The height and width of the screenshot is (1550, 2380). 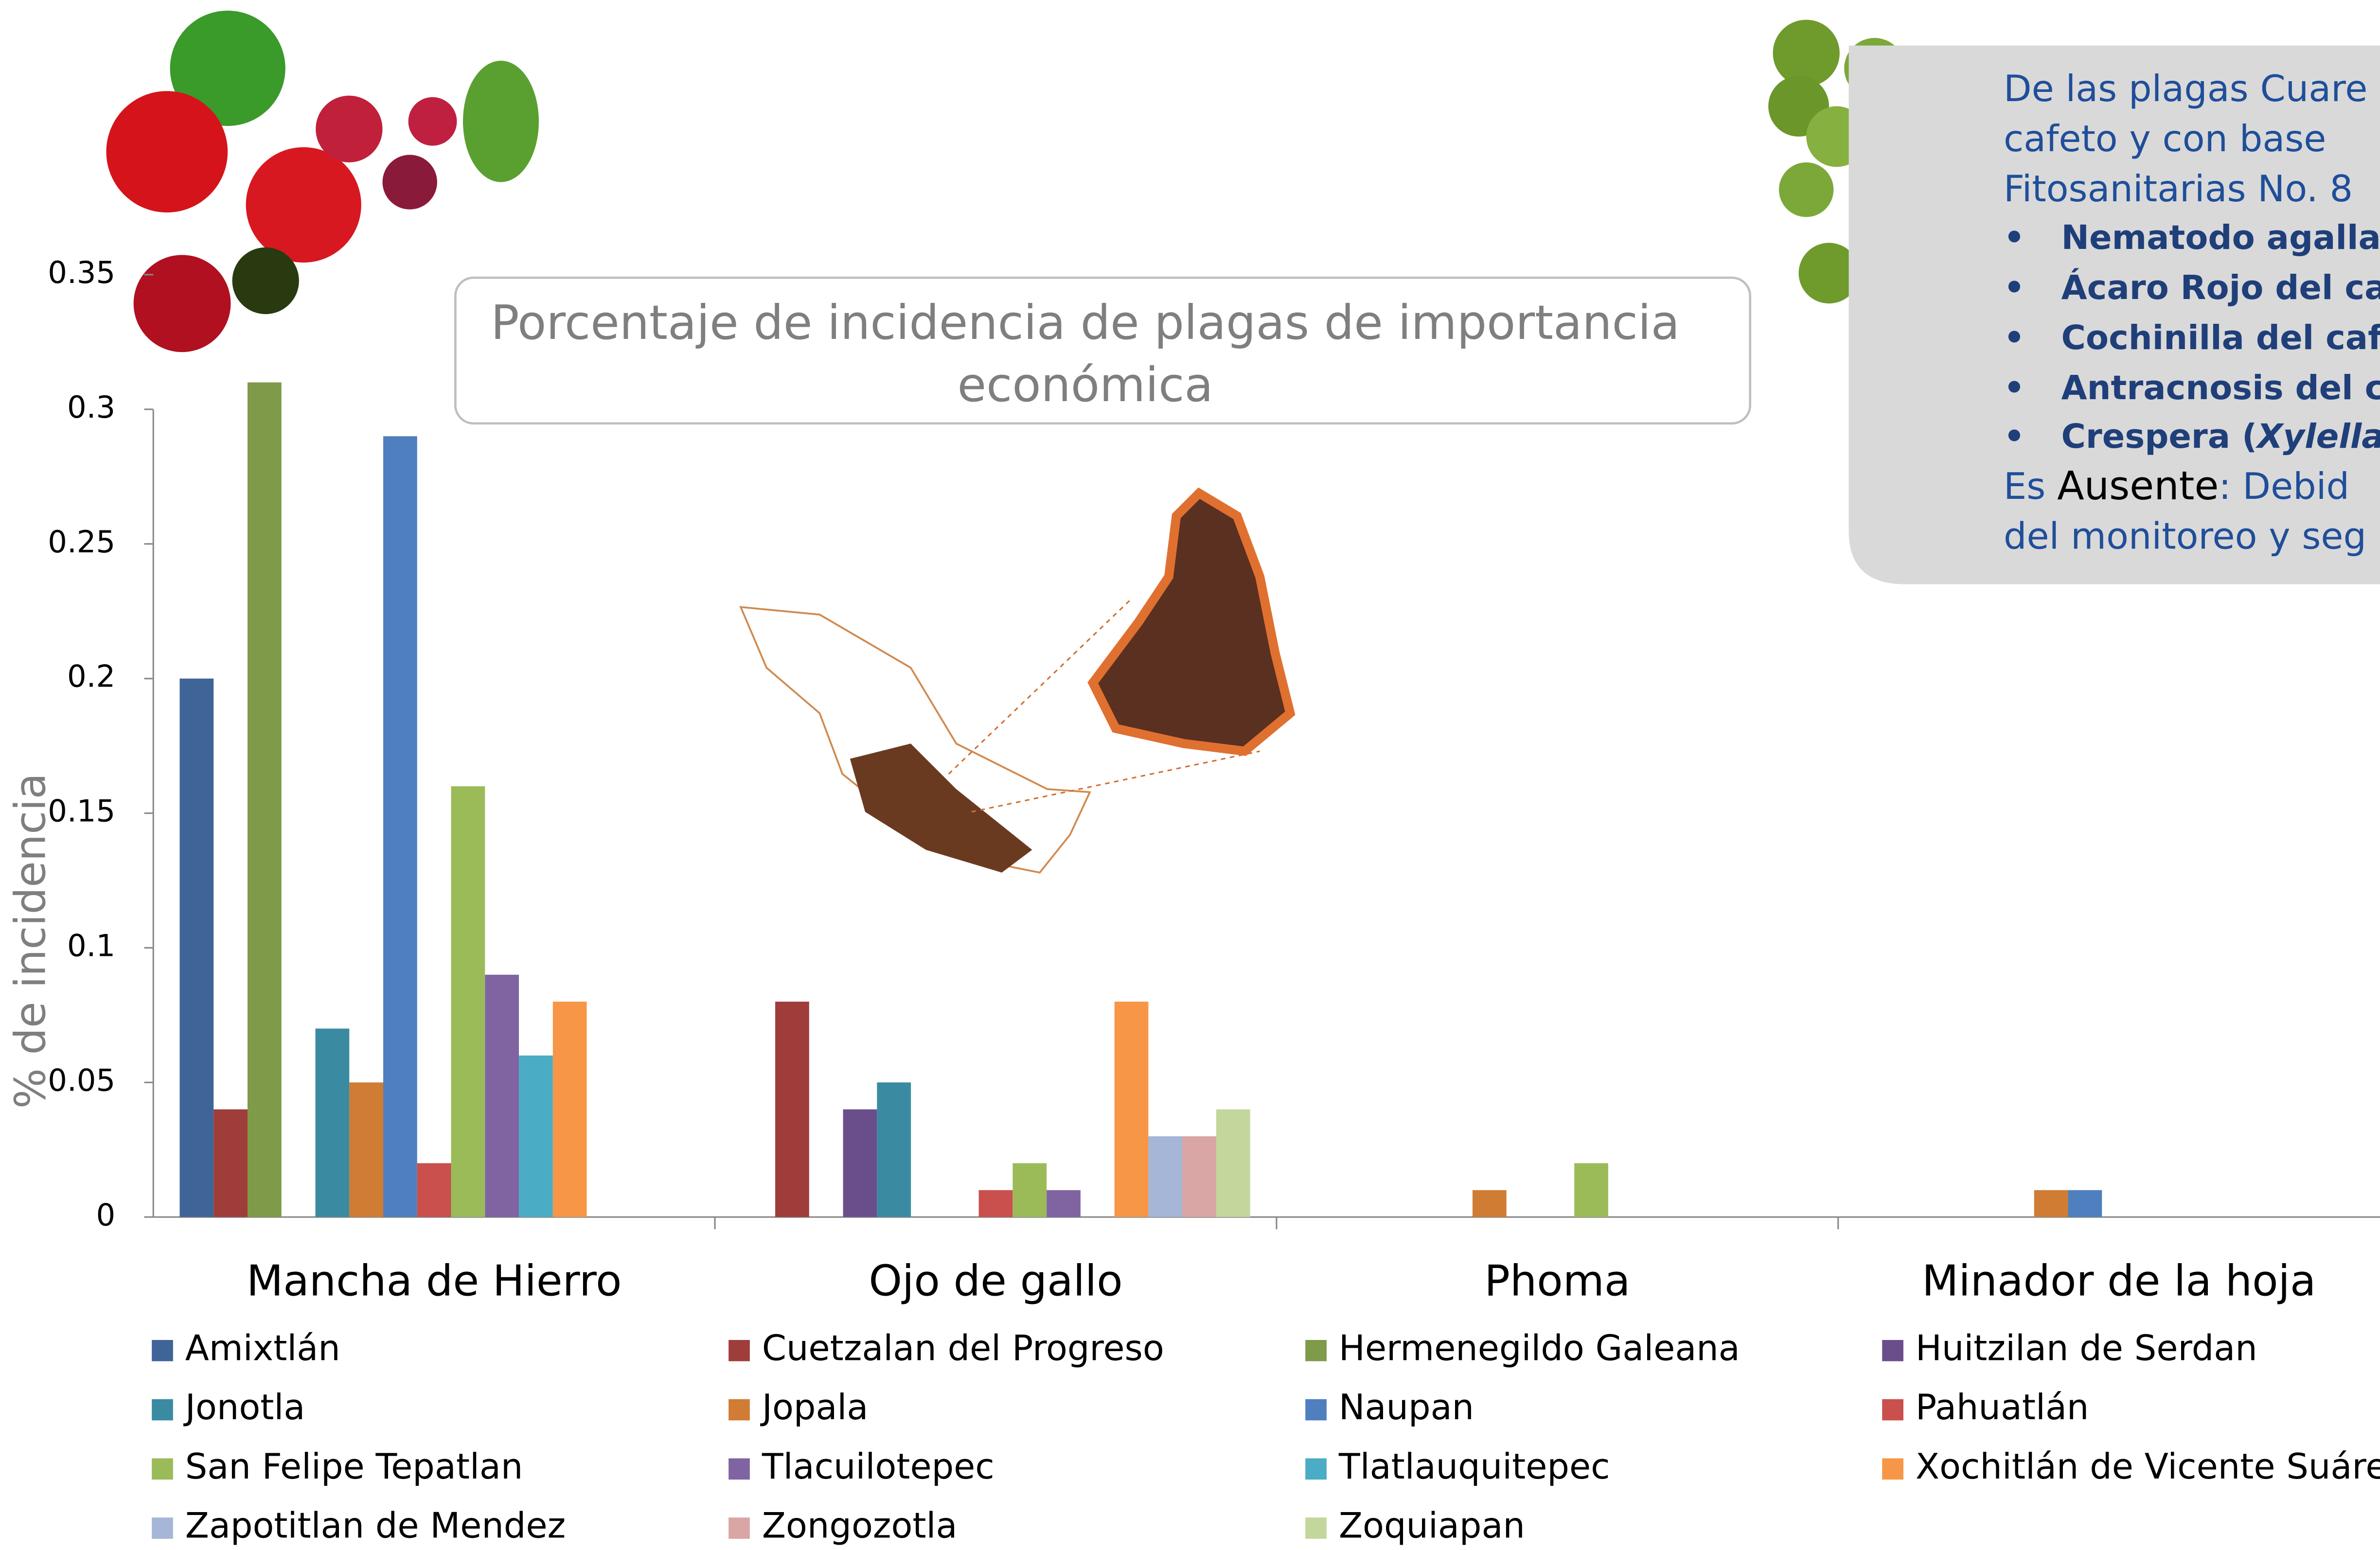 I want to click on legend-label: Zapotitlan de Mendez, so click(x=375, y=1525).